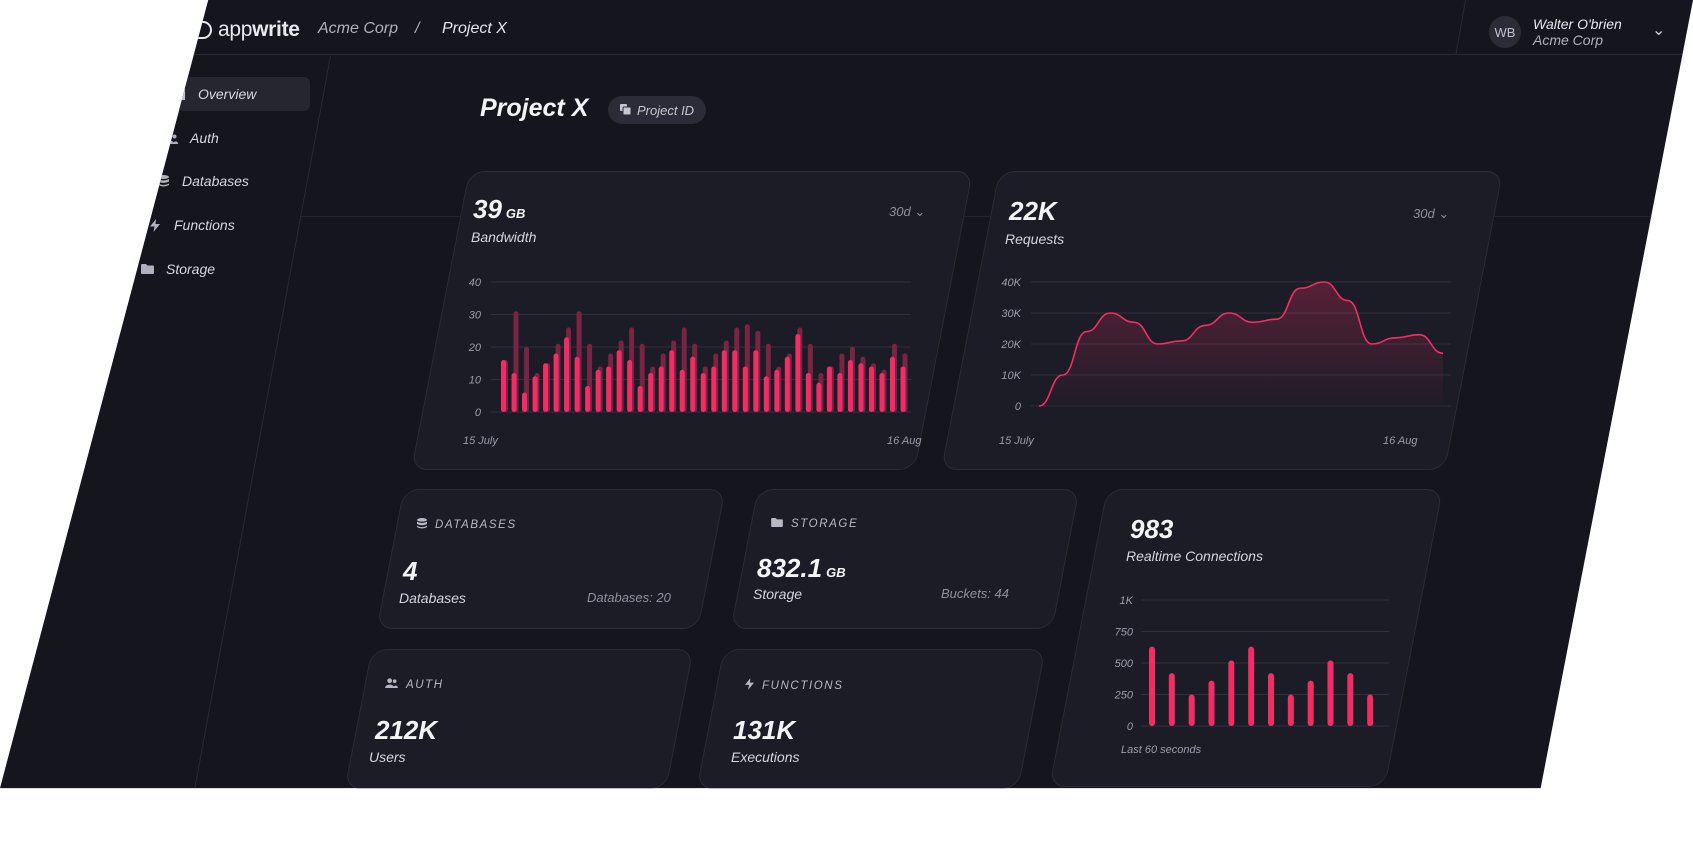  Describe the element at coordinates (921, 54) in the screenshot. I see `header-divider` at that location.